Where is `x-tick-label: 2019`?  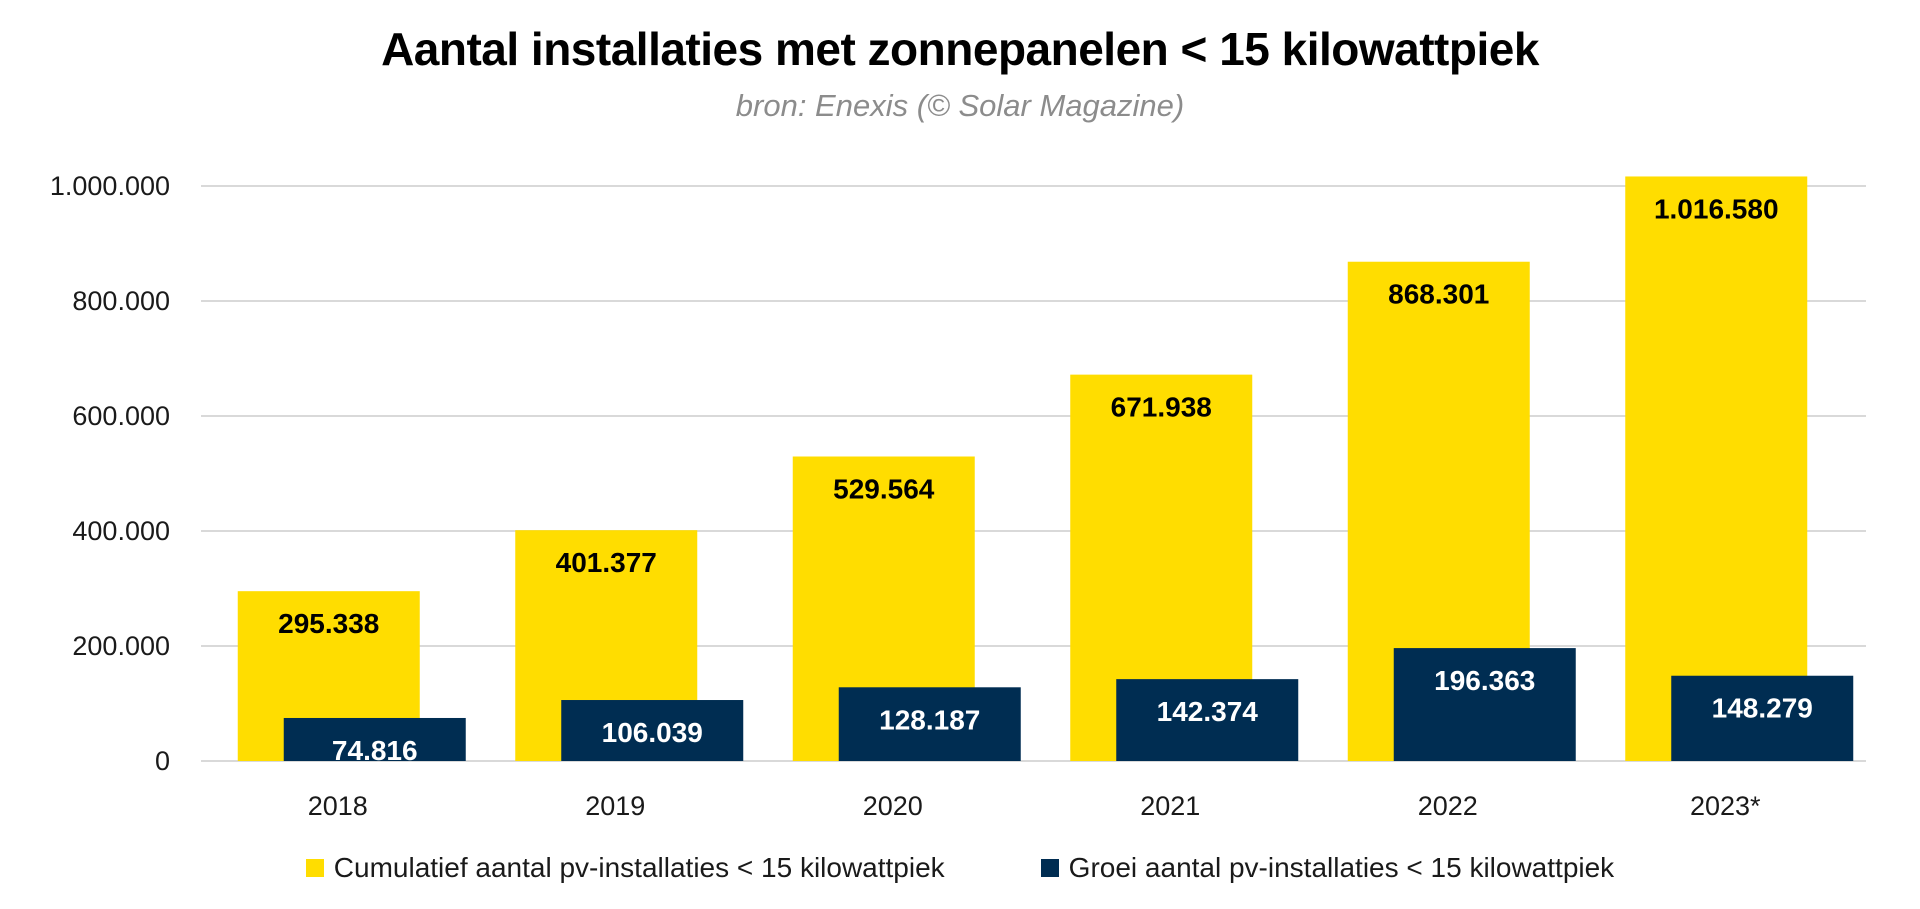 x-tick-label: 2019 is located at coordinates (615, 806).